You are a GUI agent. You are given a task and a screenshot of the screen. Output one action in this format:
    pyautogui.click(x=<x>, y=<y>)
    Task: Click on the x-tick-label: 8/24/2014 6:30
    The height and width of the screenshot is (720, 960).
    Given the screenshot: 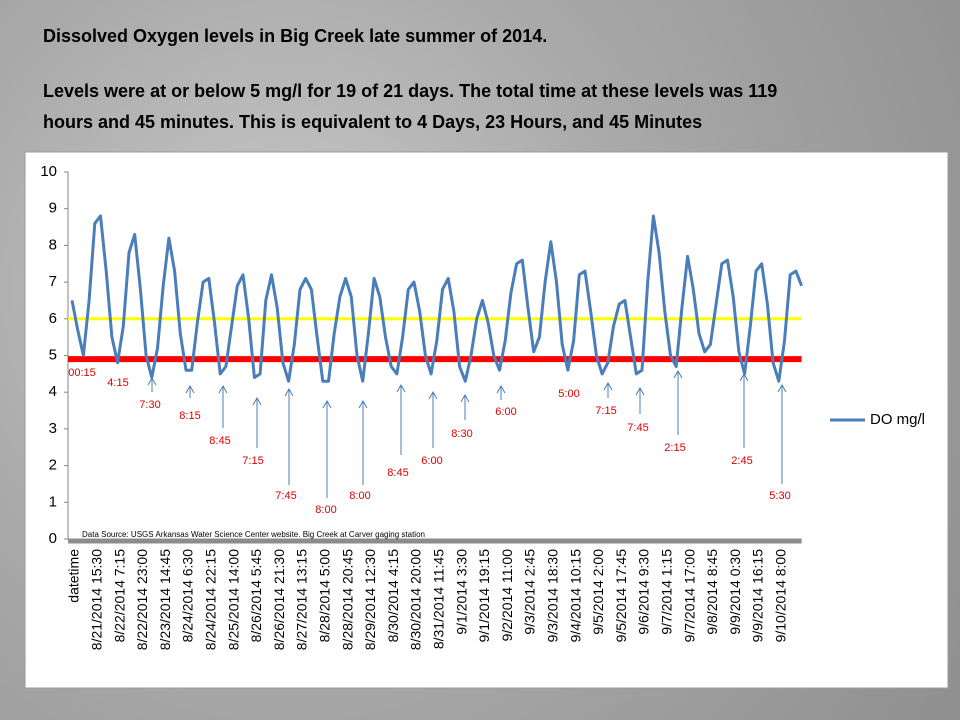 What is the action you would take?
    pyautogui.click(x=188, y=596)
    